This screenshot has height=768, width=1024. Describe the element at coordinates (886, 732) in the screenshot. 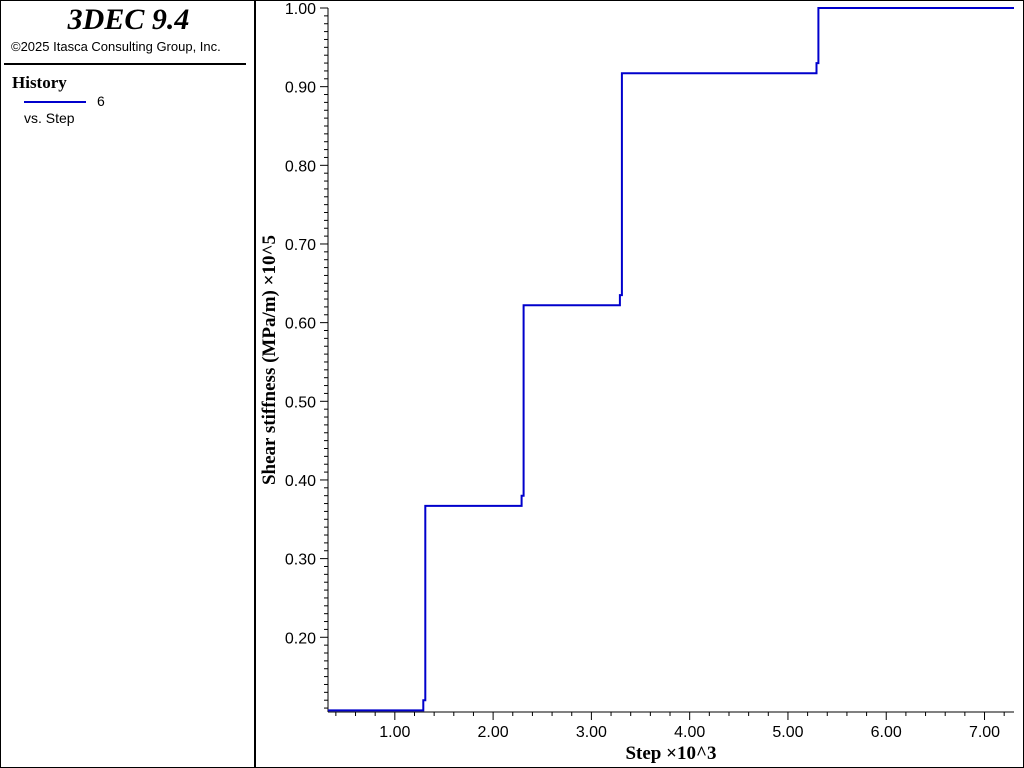

I see `x-tick-label: 6.00` at that location.